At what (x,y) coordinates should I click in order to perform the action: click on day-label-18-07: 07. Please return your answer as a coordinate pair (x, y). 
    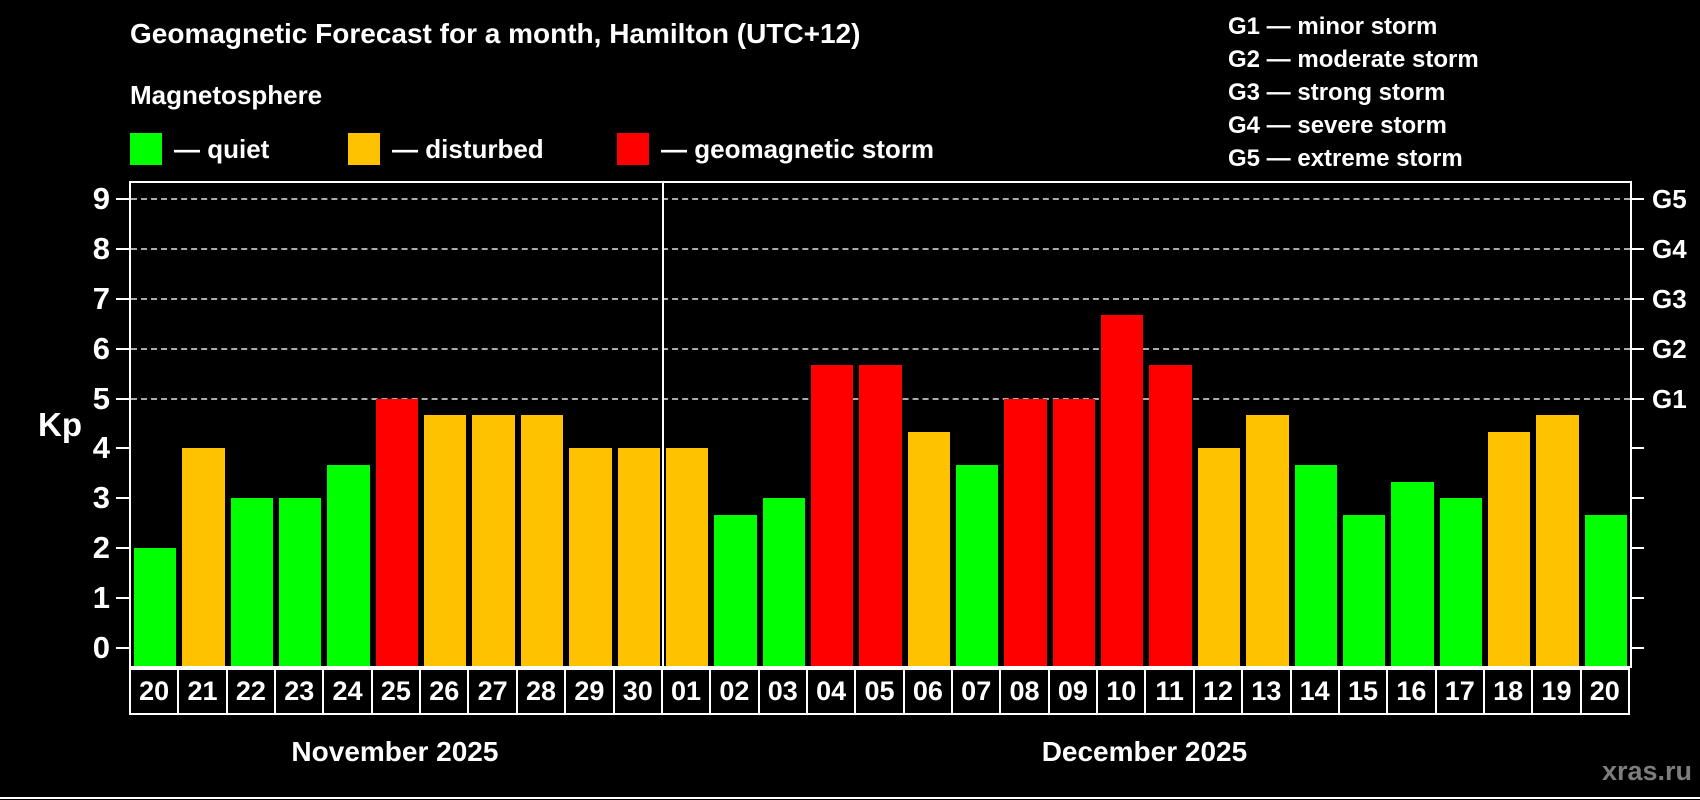
    Looking at the image, I should click on (976, 691).